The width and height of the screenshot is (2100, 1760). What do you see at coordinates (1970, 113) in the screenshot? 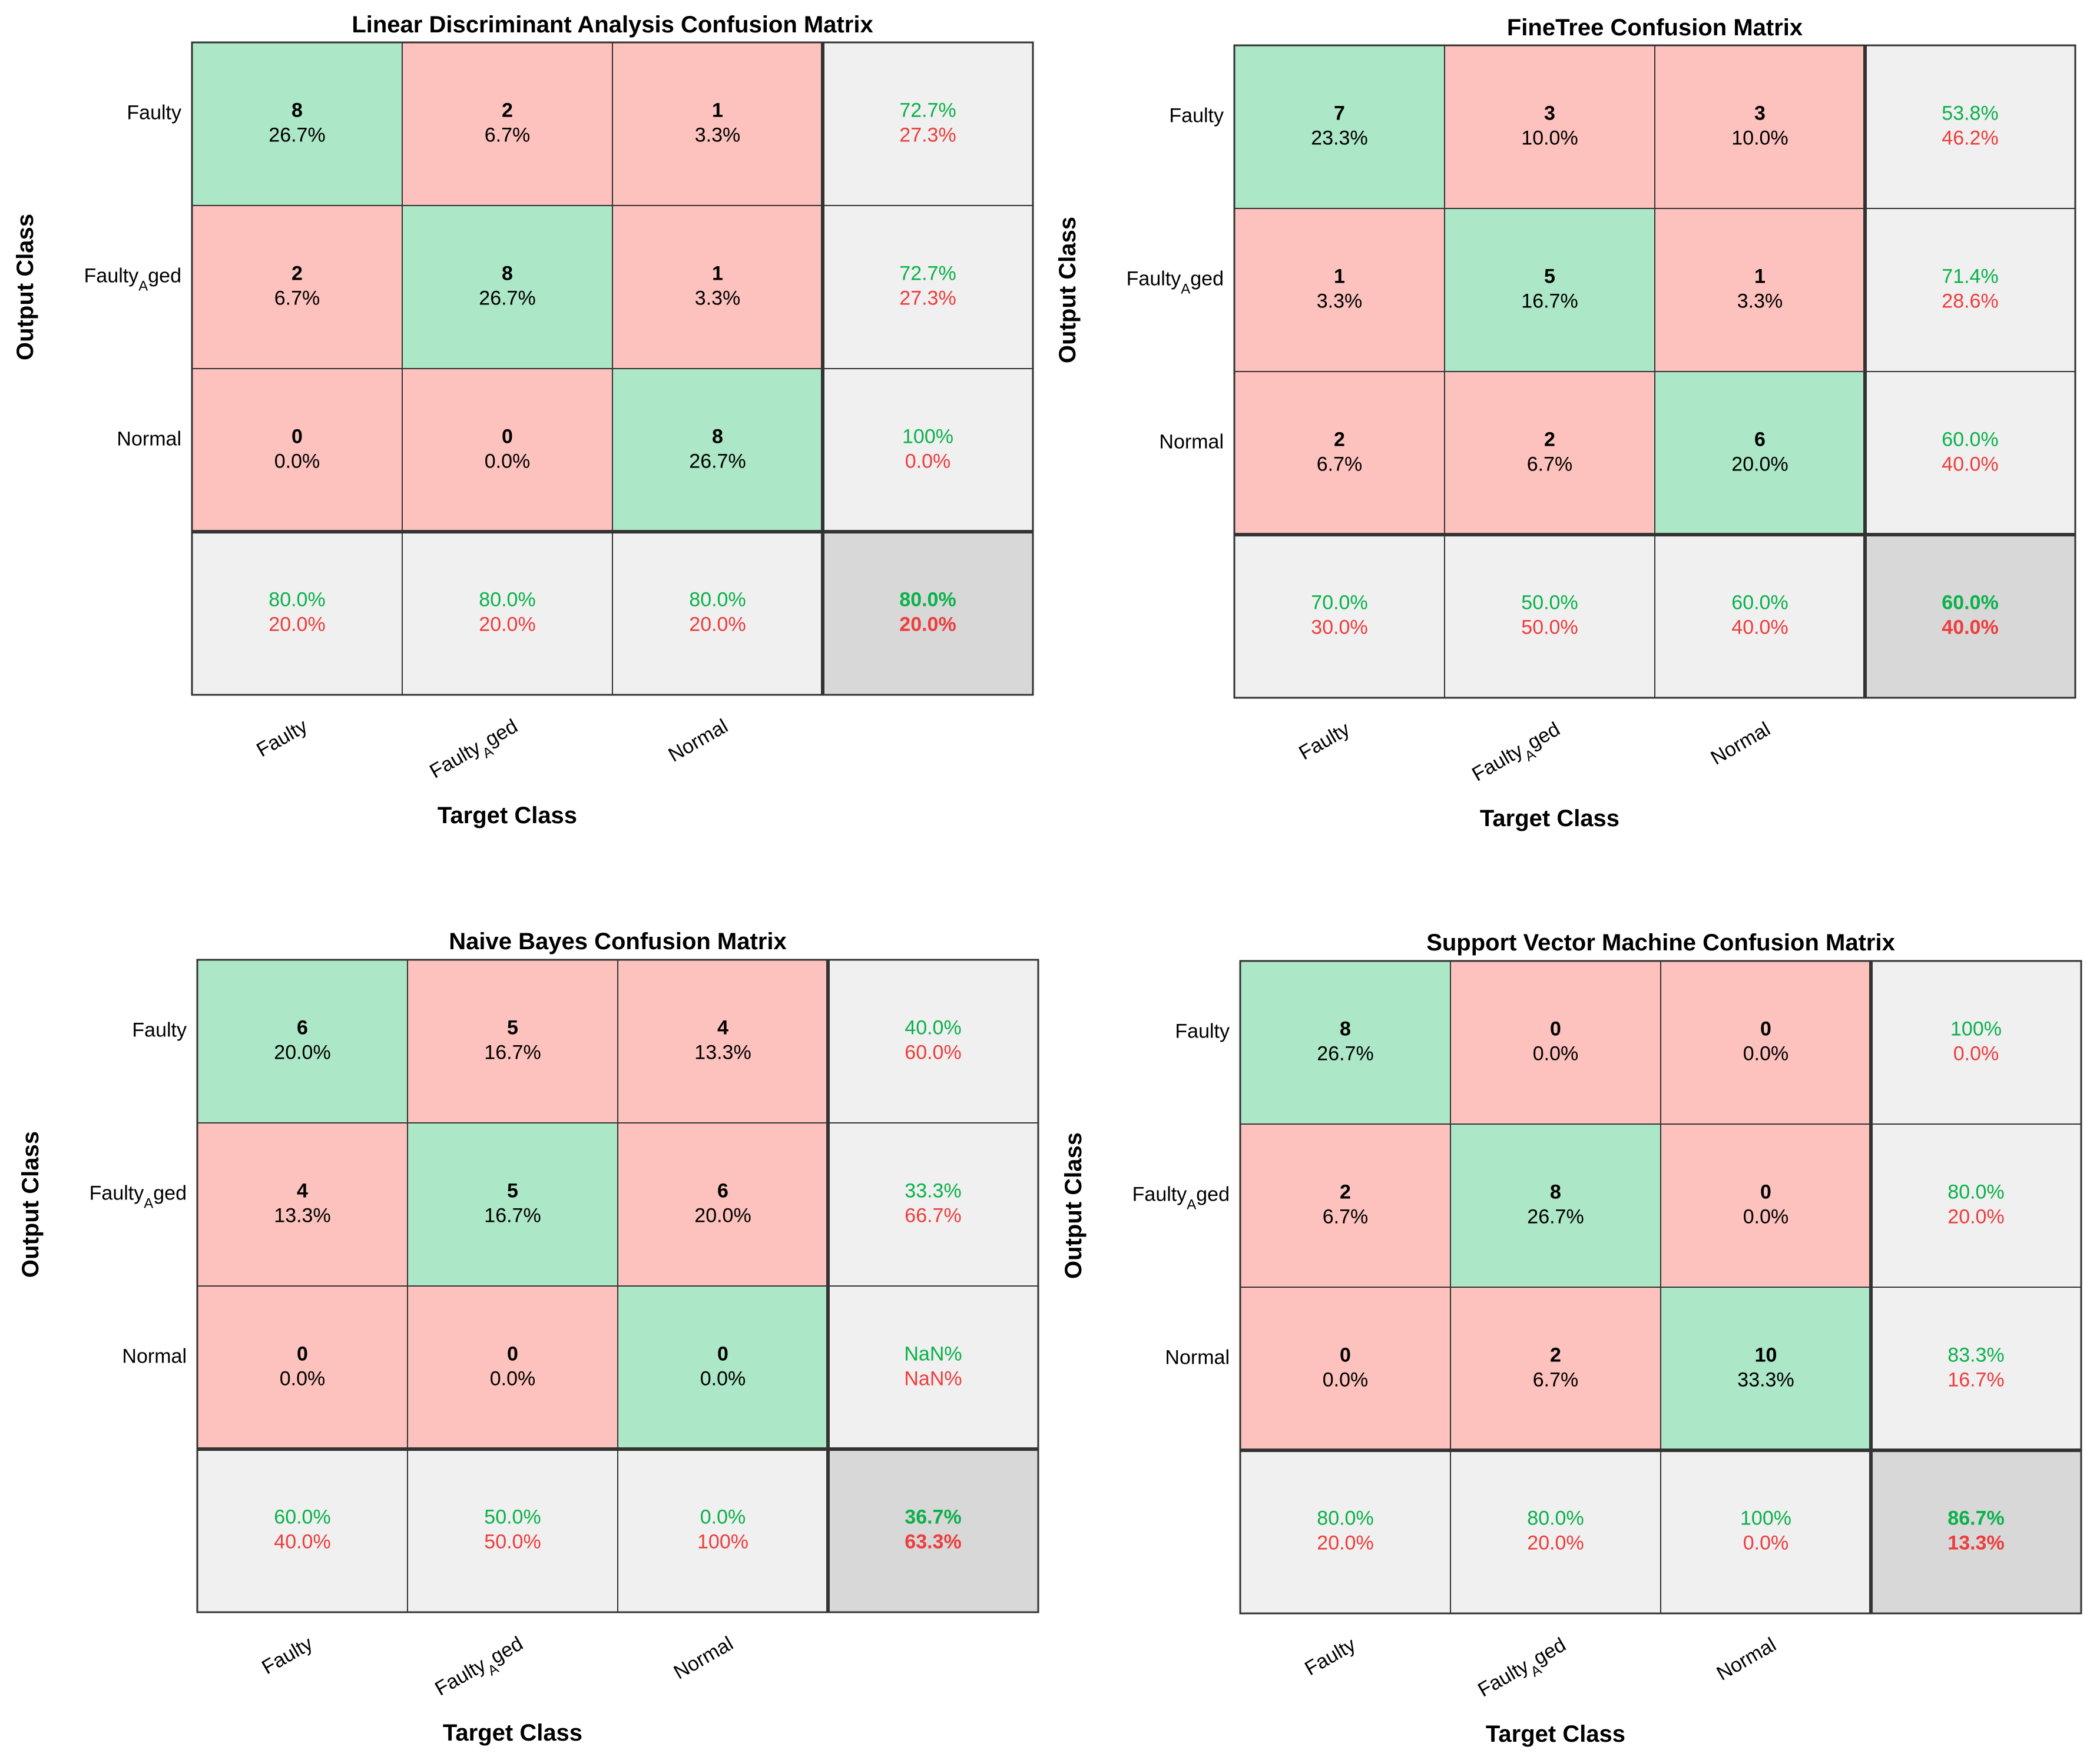
I see `row-precision: 53.8%` at bounding box center [1970, 113].